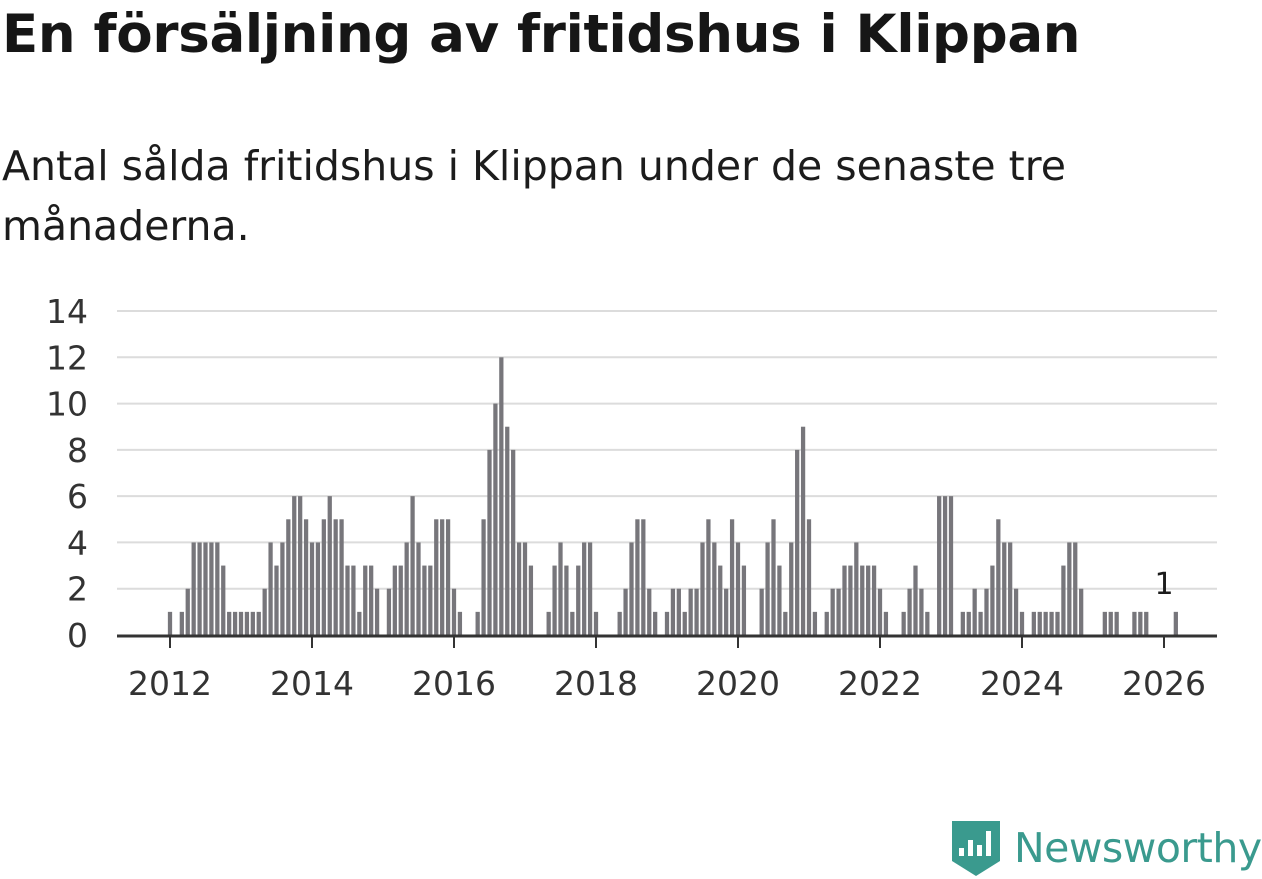 Image resolution: width=1262 pixels, height=879 pixels. What do you see at coordinates (77, 450) in the screenshot?
I see `y-tick-label: 8` at bounding box center [77, 450].